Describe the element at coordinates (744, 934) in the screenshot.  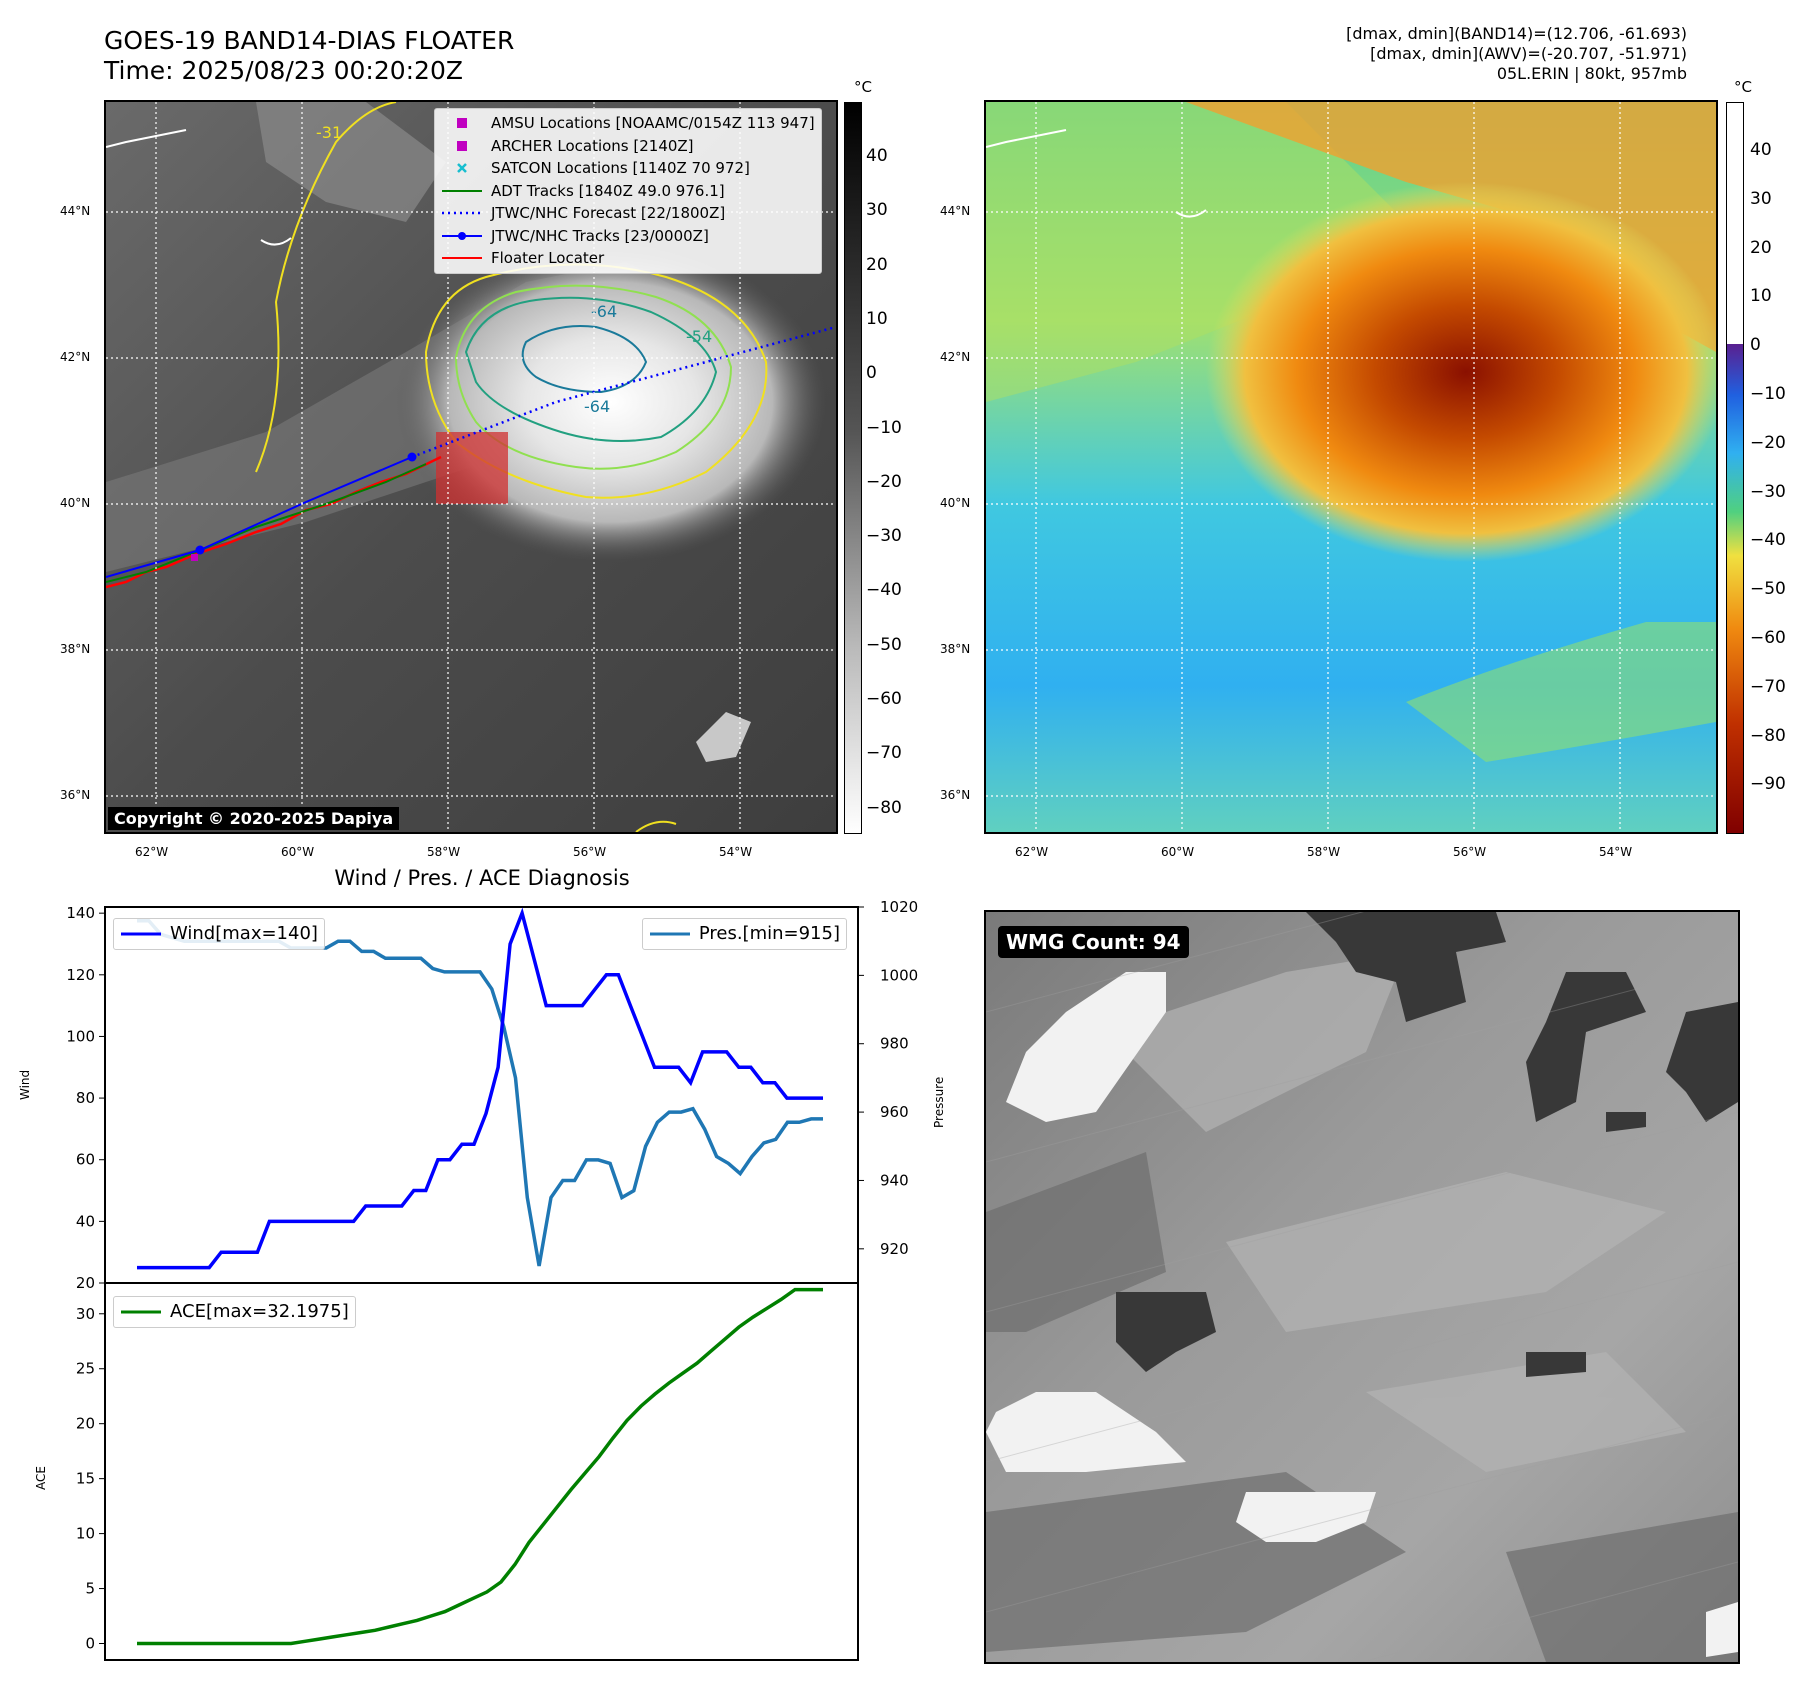
I see `pres-legend: Pres.[min=915]` at that location.